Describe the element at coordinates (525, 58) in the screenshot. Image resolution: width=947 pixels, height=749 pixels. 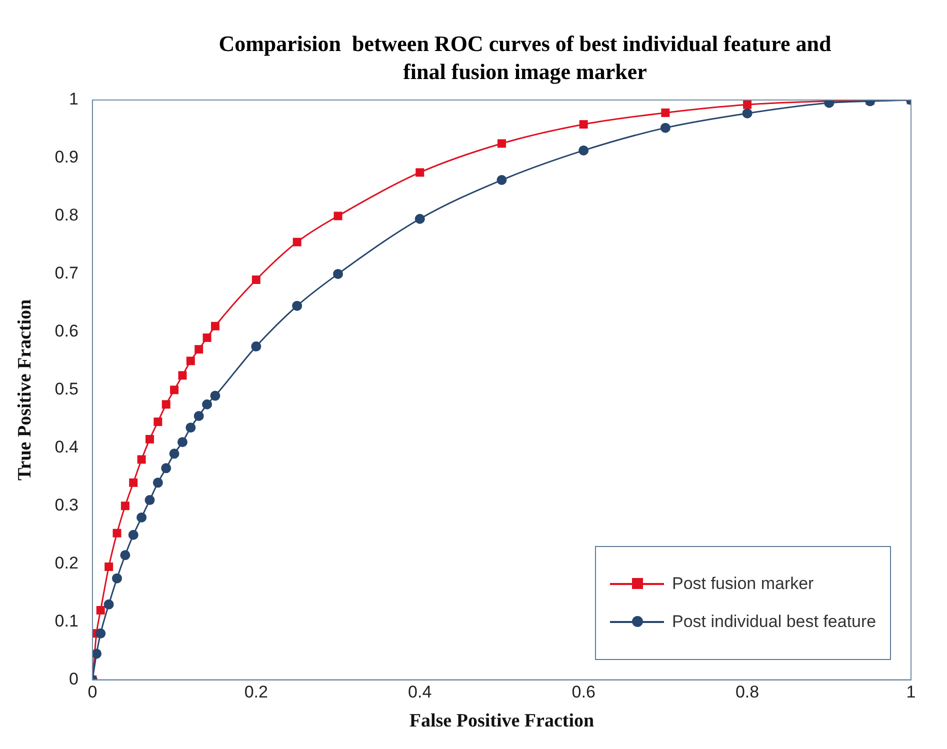
I see `chart-title: Comparision between ROC curves of best individual feature and final fusion image marker` at that location.